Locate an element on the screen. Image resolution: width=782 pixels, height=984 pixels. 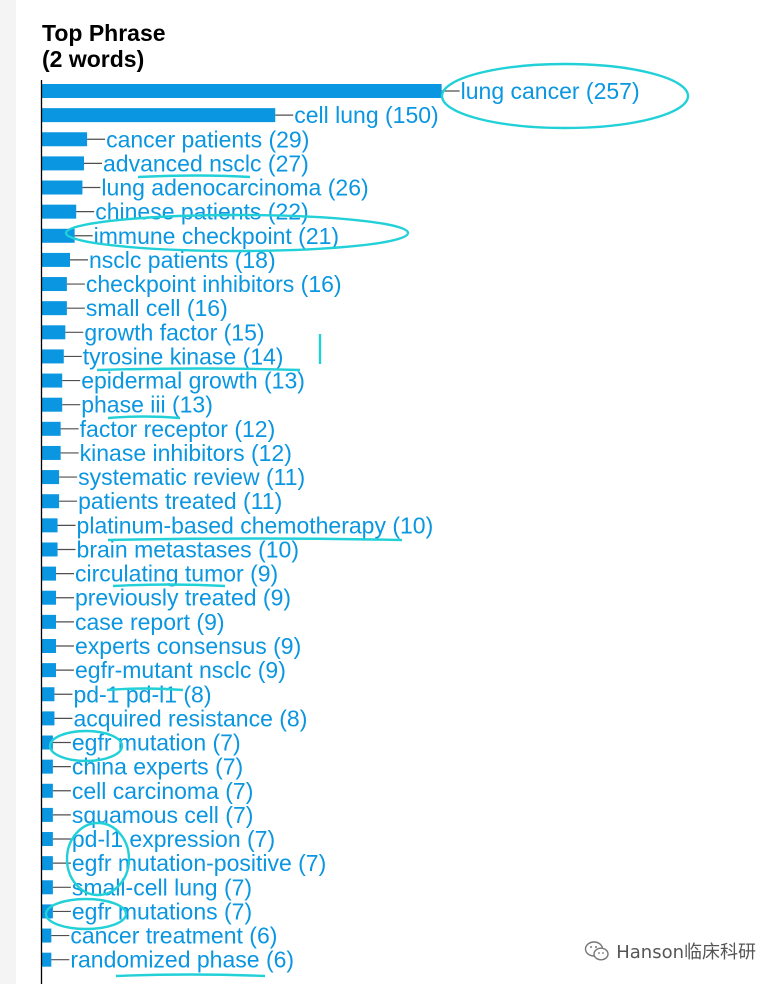
bar-cell-carcinoma is located at coordinates (47, 790).